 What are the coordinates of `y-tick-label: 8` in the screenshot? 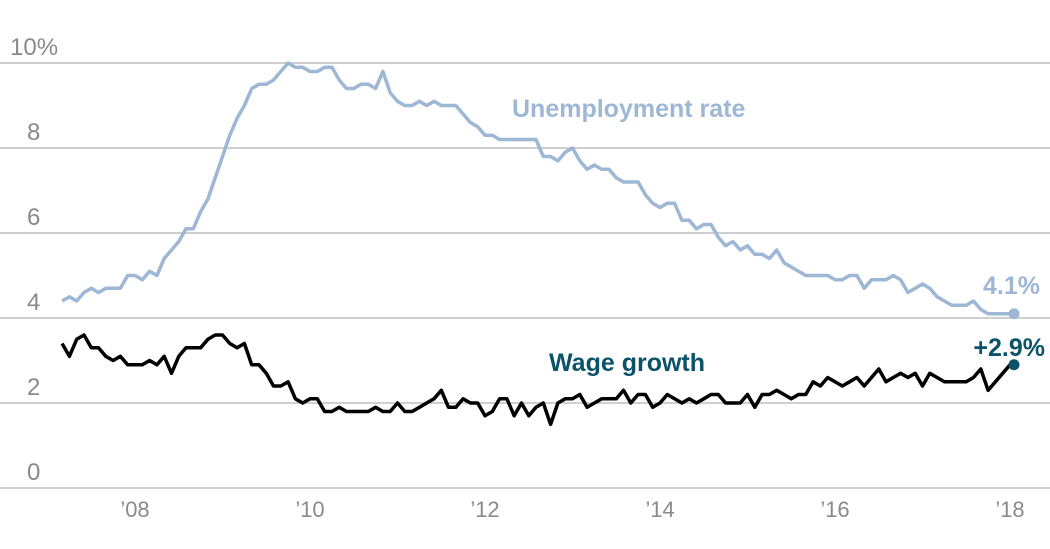 It's located at (33, 132).